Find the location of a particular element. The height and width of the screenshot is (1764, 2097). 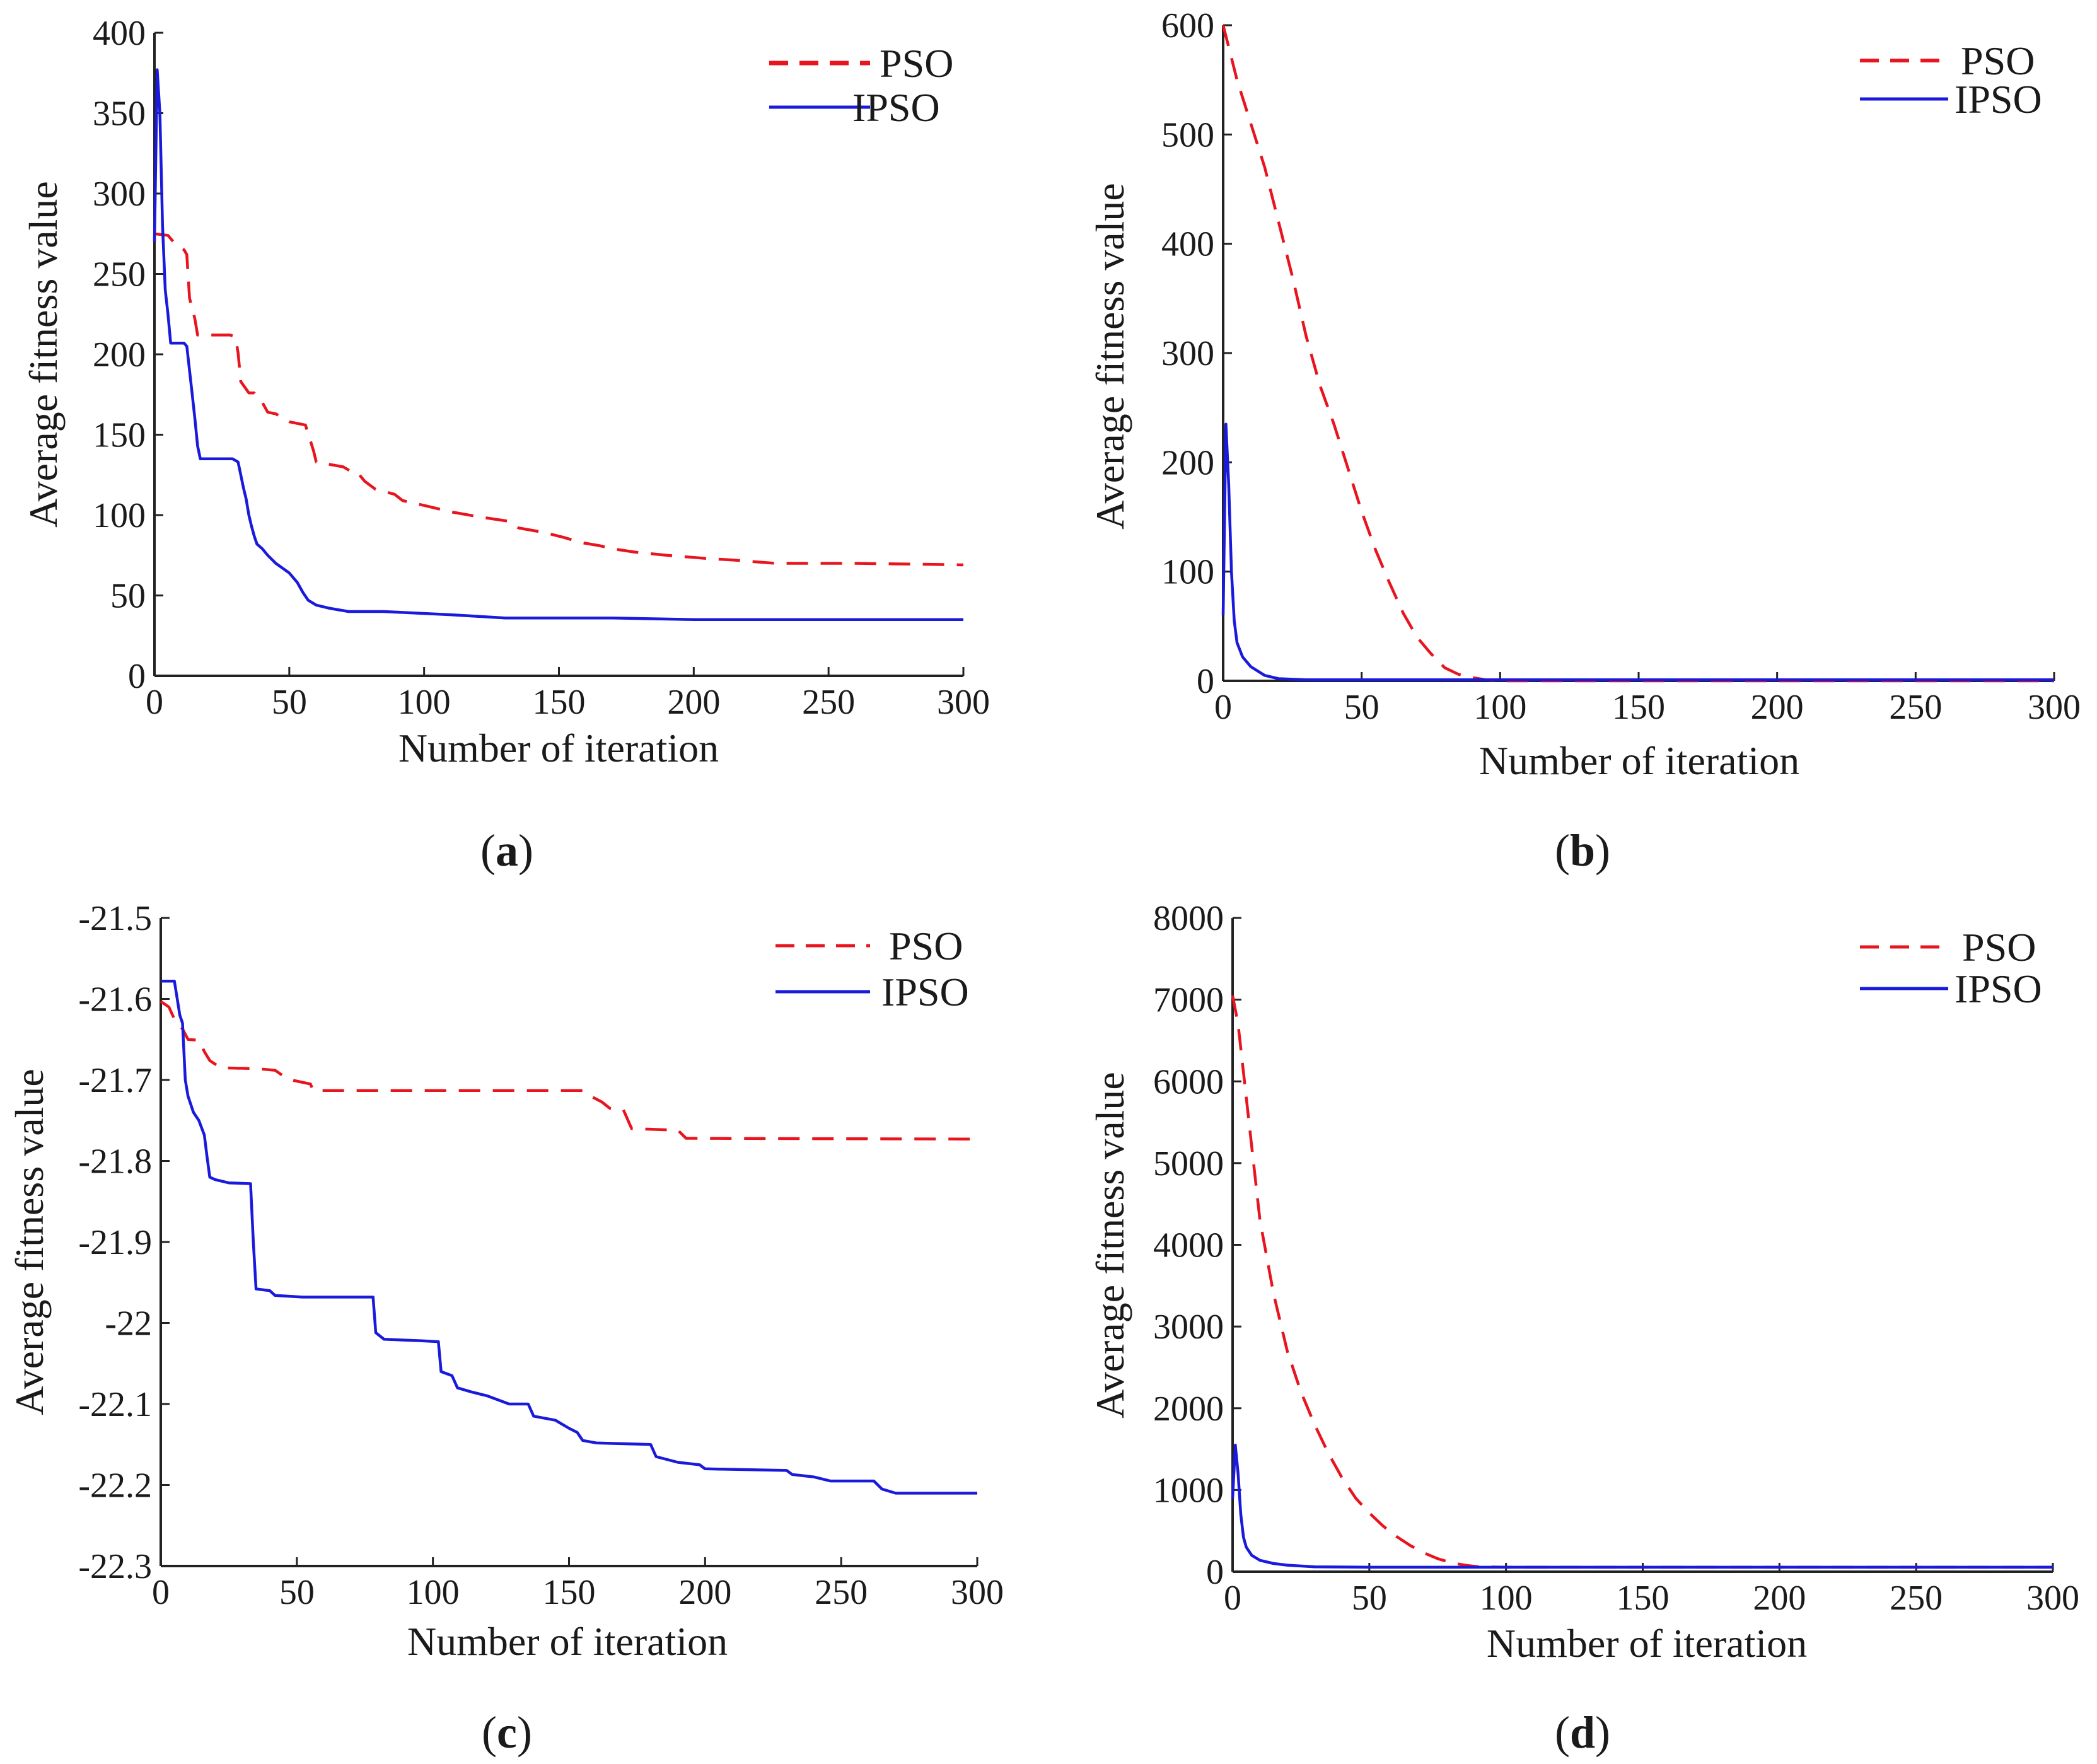

panel-caption: (b) is located at coordinates (1582, 850).